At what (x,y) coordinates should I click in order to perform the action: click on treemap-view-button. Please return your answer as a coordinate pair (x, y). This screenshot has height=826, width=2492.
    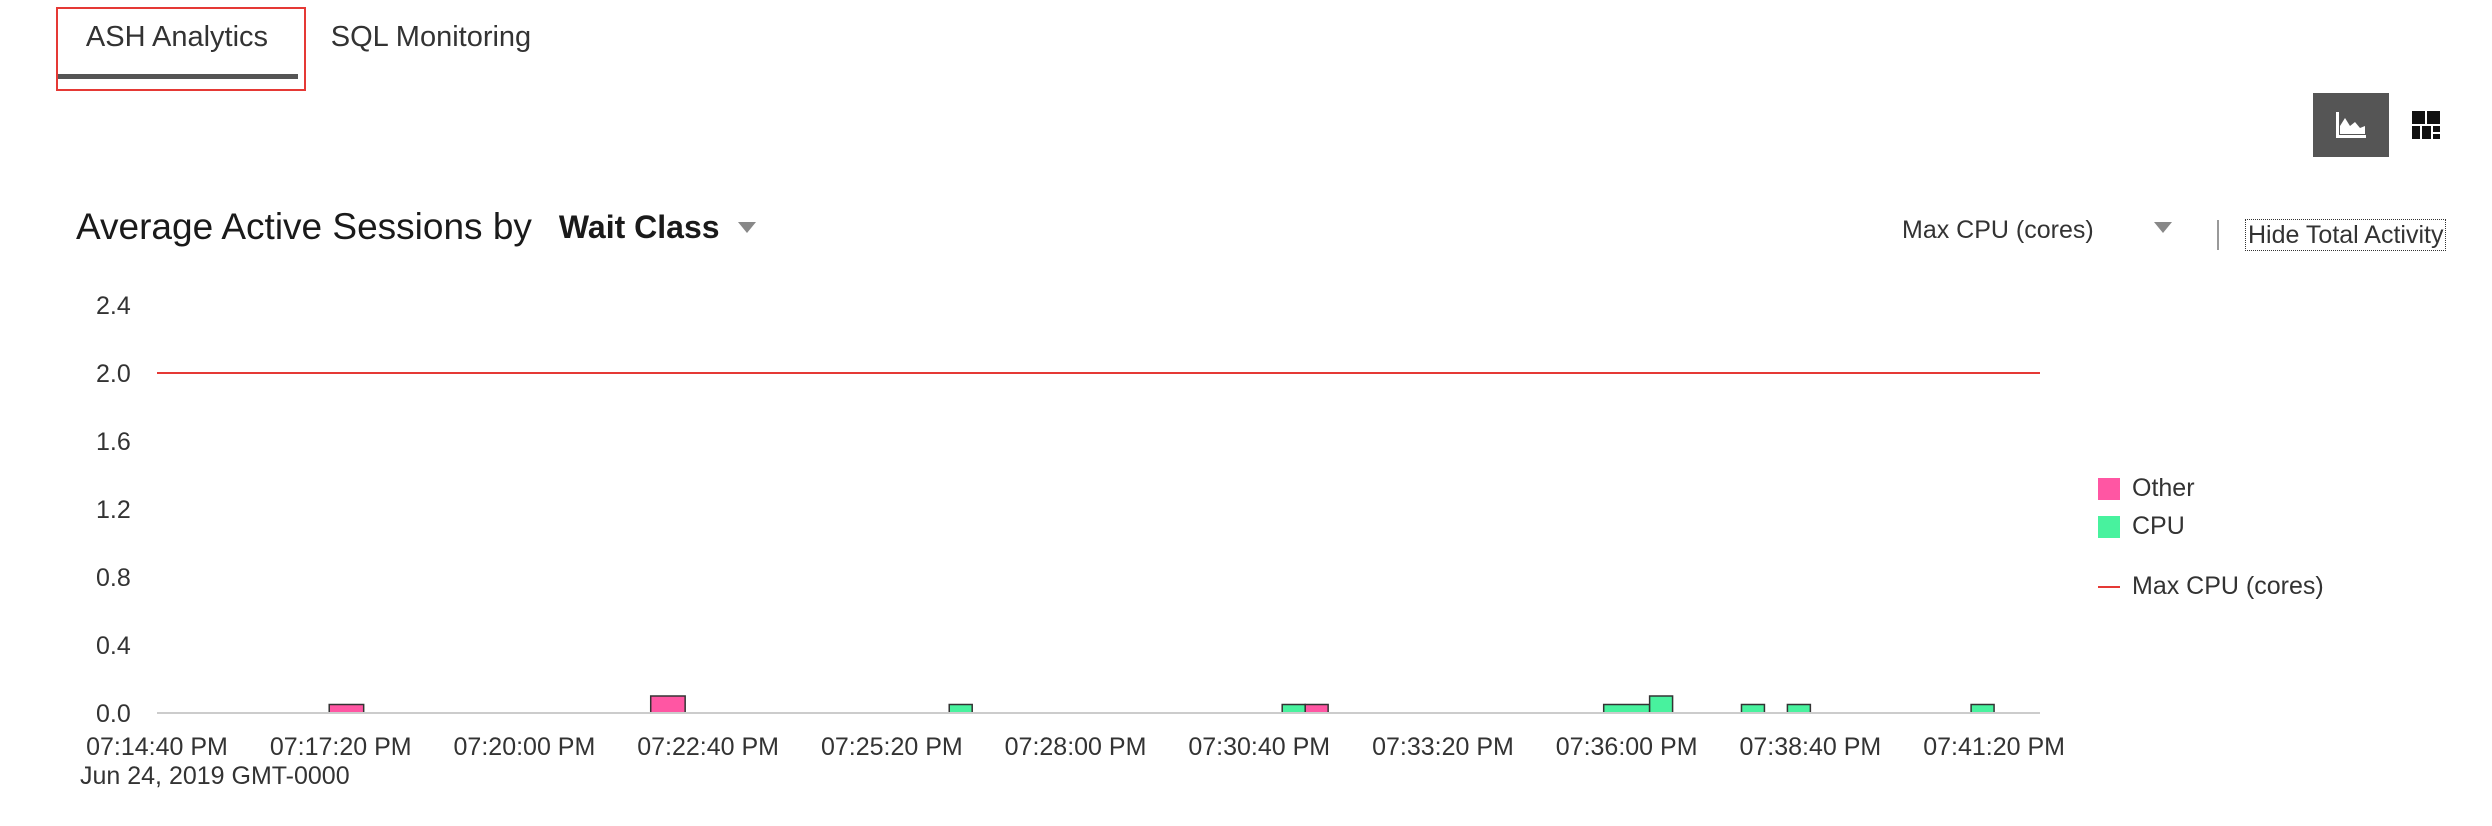
    Looking at the image, I should click on (2426, 125).